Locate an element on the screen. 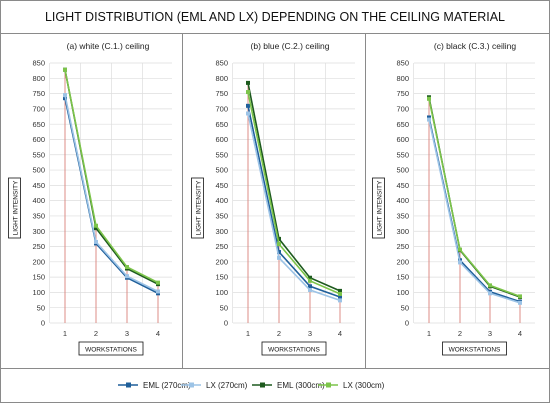  y-tick-label: 150 is located at coordinates (221, 277).